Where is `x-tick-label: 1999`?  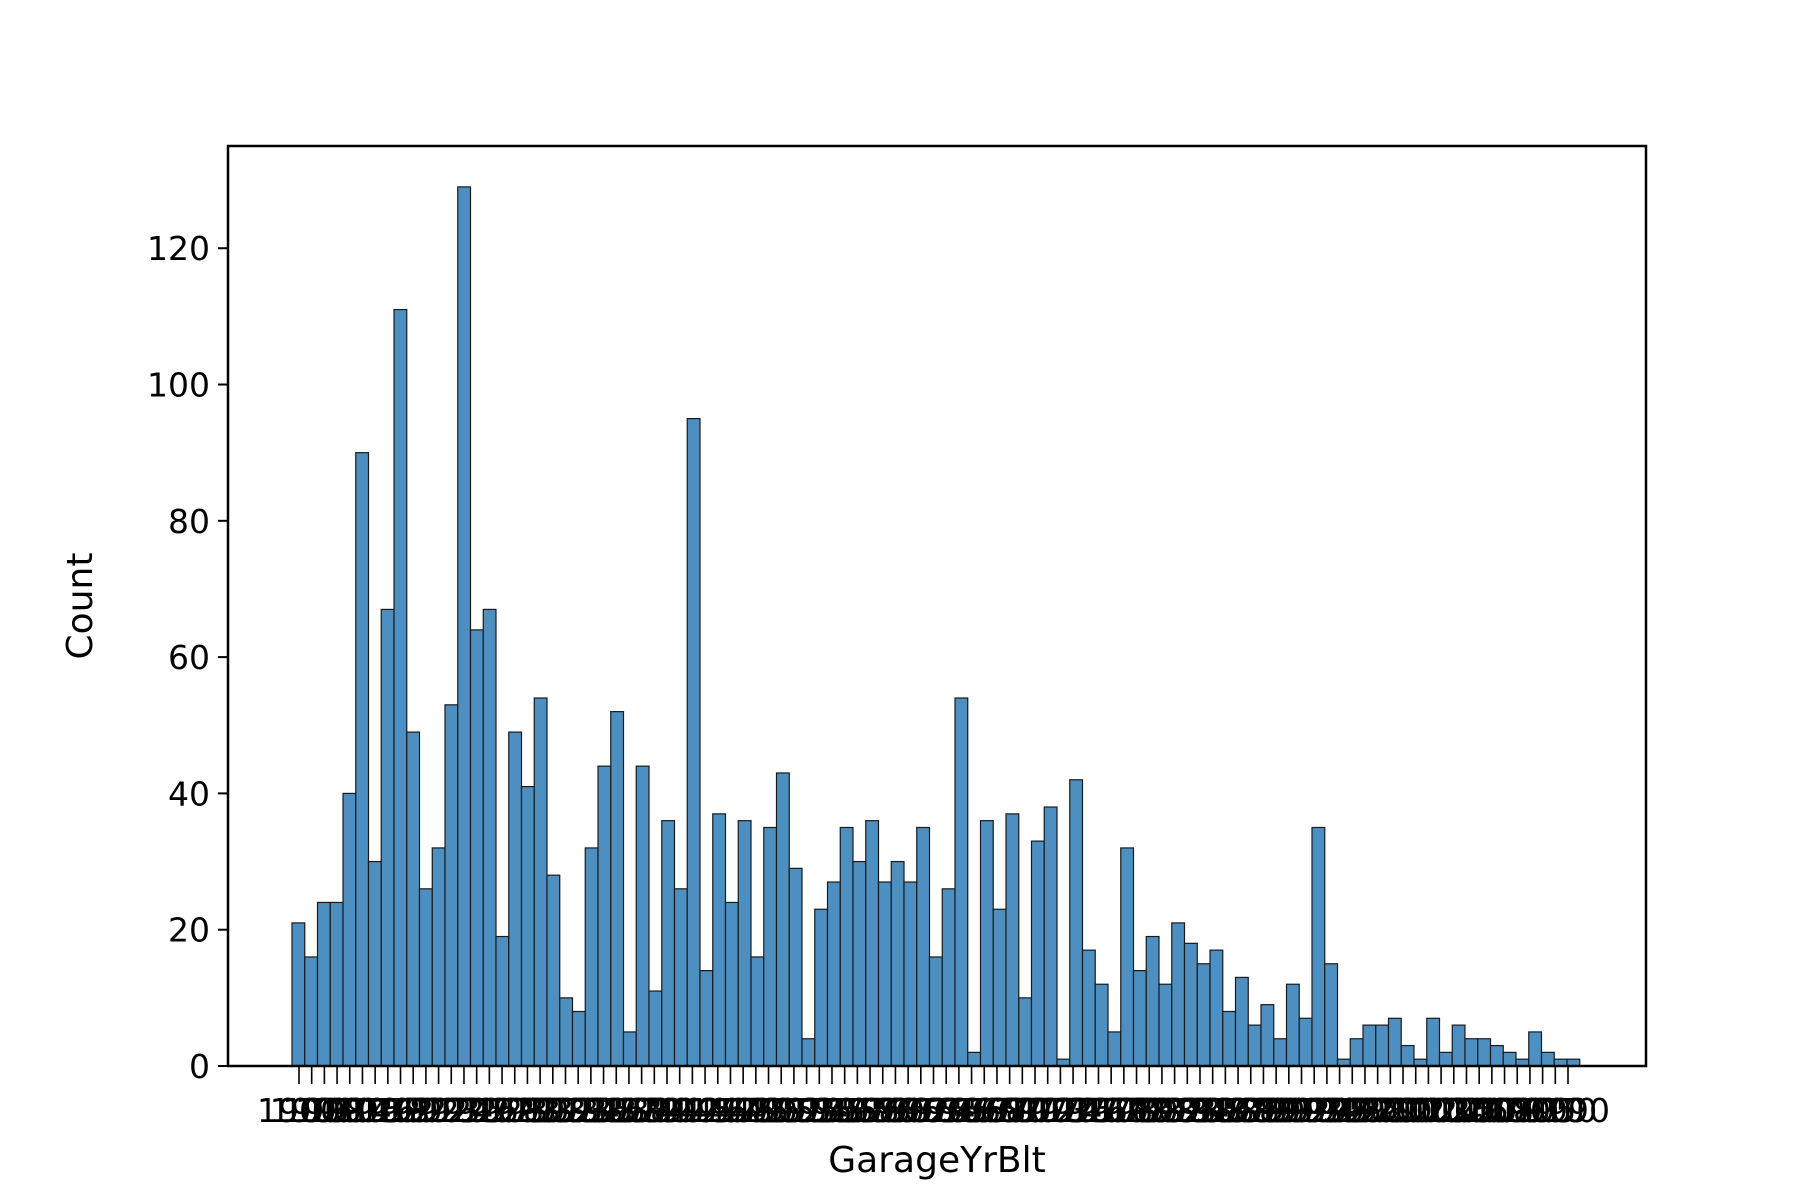 x-tick-label: 1999 is located at coordinates (1378, 1110).